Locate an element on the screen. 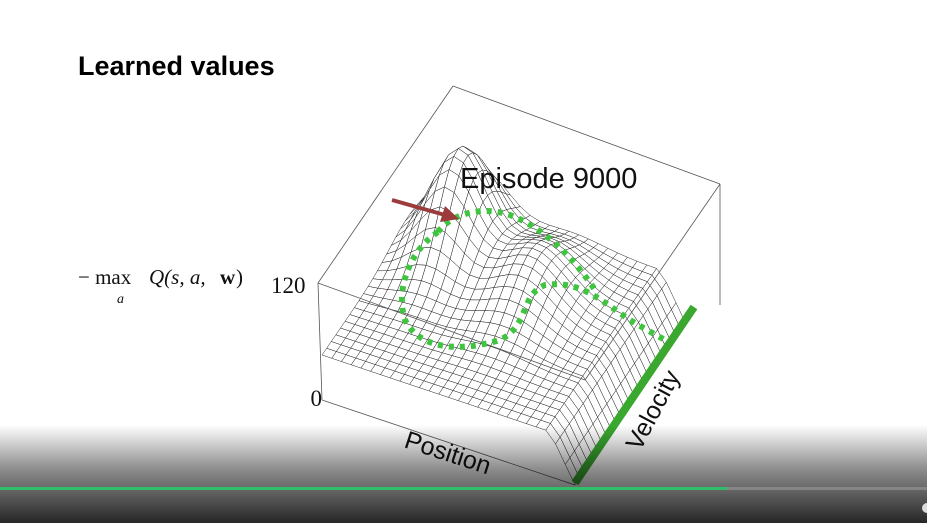  arrow-head is located at coordinates (449, 214).